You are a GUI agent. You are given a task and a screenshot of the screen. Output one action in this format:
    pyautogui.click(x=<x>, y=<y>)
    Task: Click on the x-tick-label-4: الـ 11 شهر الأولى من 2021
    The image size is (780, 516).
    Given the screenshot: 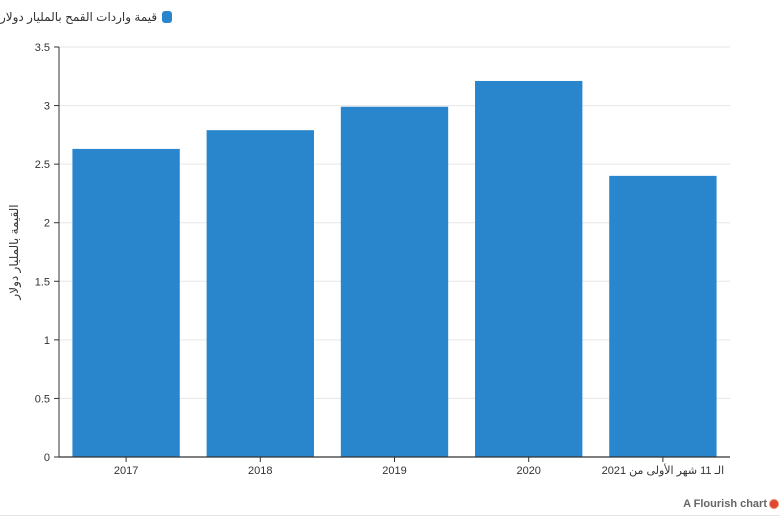 What is the action you would take?
    pyautogui.click(x=663, y=470)
    